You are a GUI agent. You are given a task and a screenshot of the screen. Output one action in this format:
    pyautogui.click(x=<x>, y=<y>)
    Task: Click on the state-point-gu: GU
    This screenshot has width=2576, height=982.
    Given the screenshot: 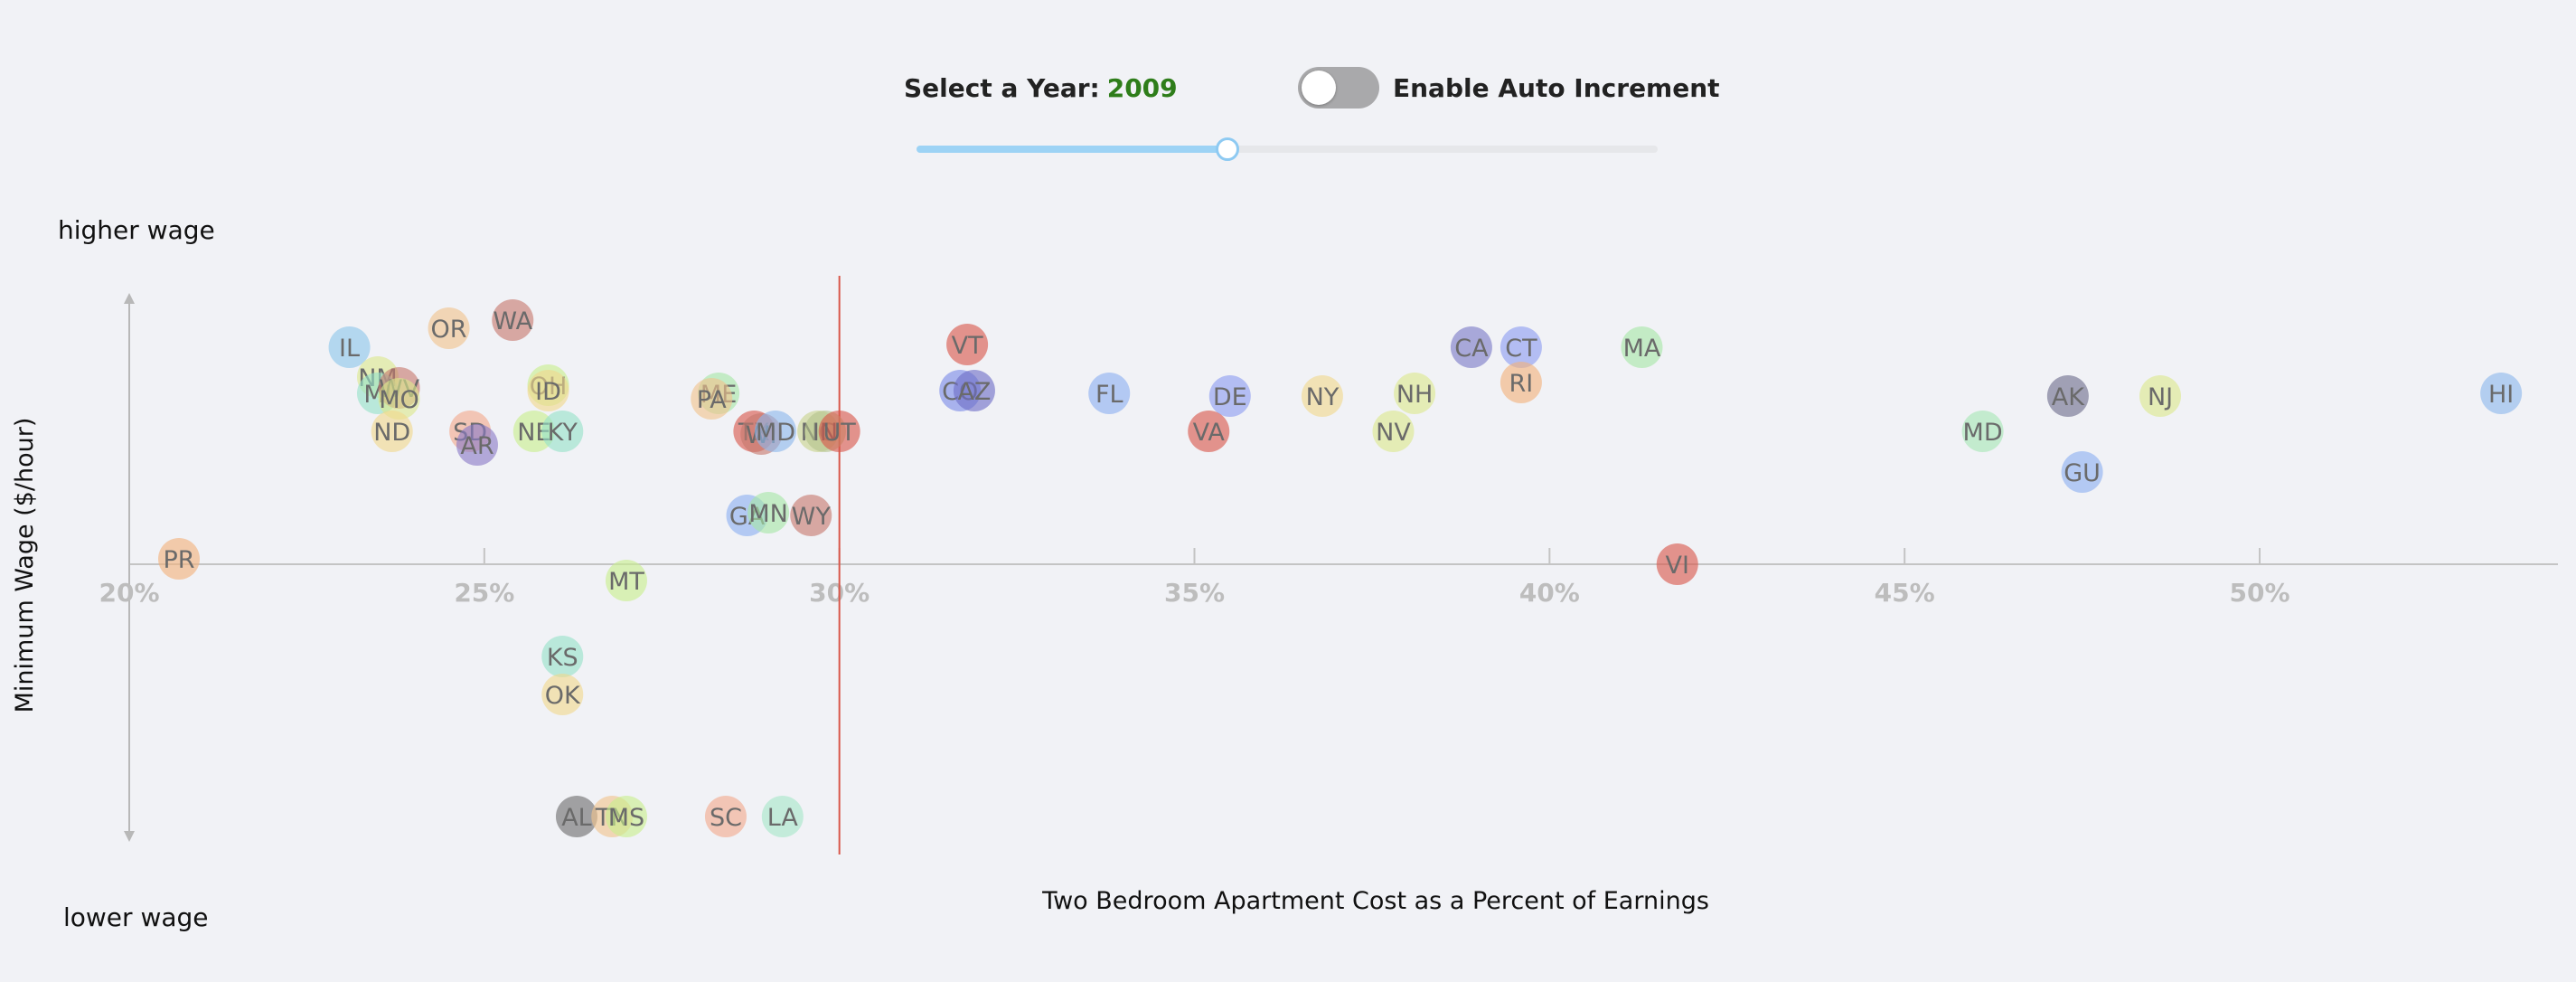 What is the action you would take?
    pyautogui.click(x=2082, y=472)
    